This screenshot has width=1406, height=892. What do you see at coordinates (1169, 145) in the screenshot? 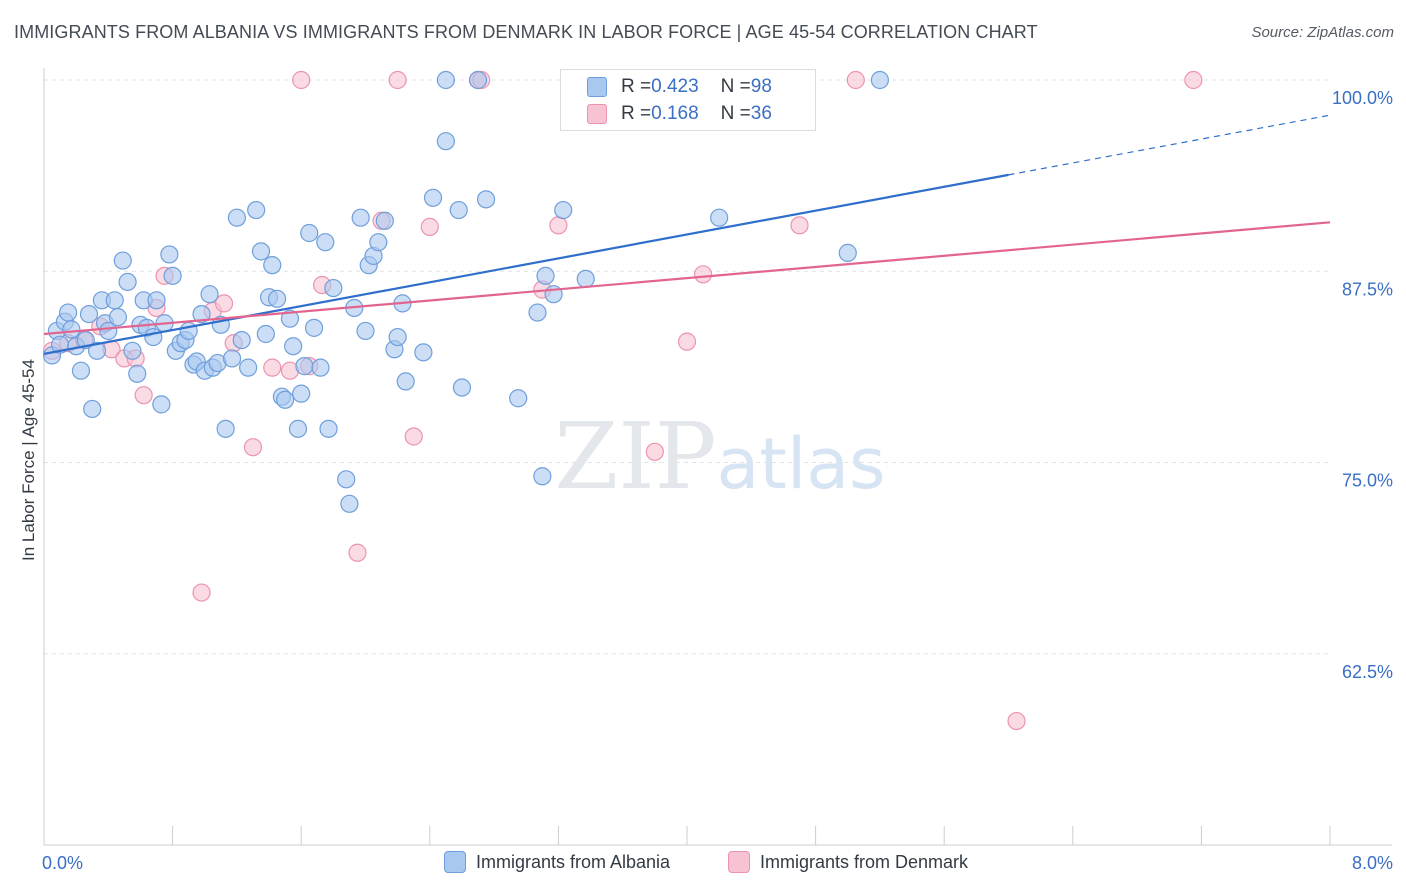
I see `albania-trendline-extension` at bounding box center [1169, 145].